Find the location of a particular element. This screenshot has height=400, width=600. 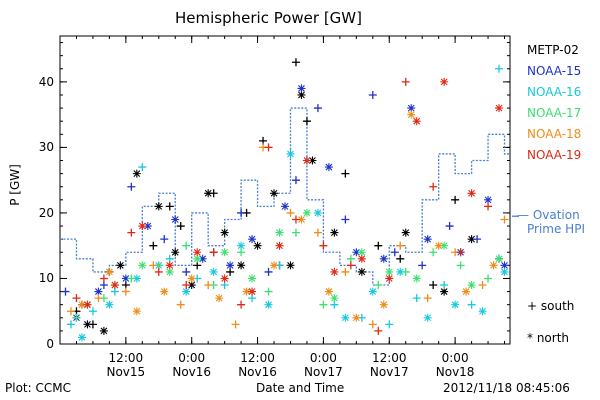

legend-entry: NOAA-17 is located at coordinates (554, 113).